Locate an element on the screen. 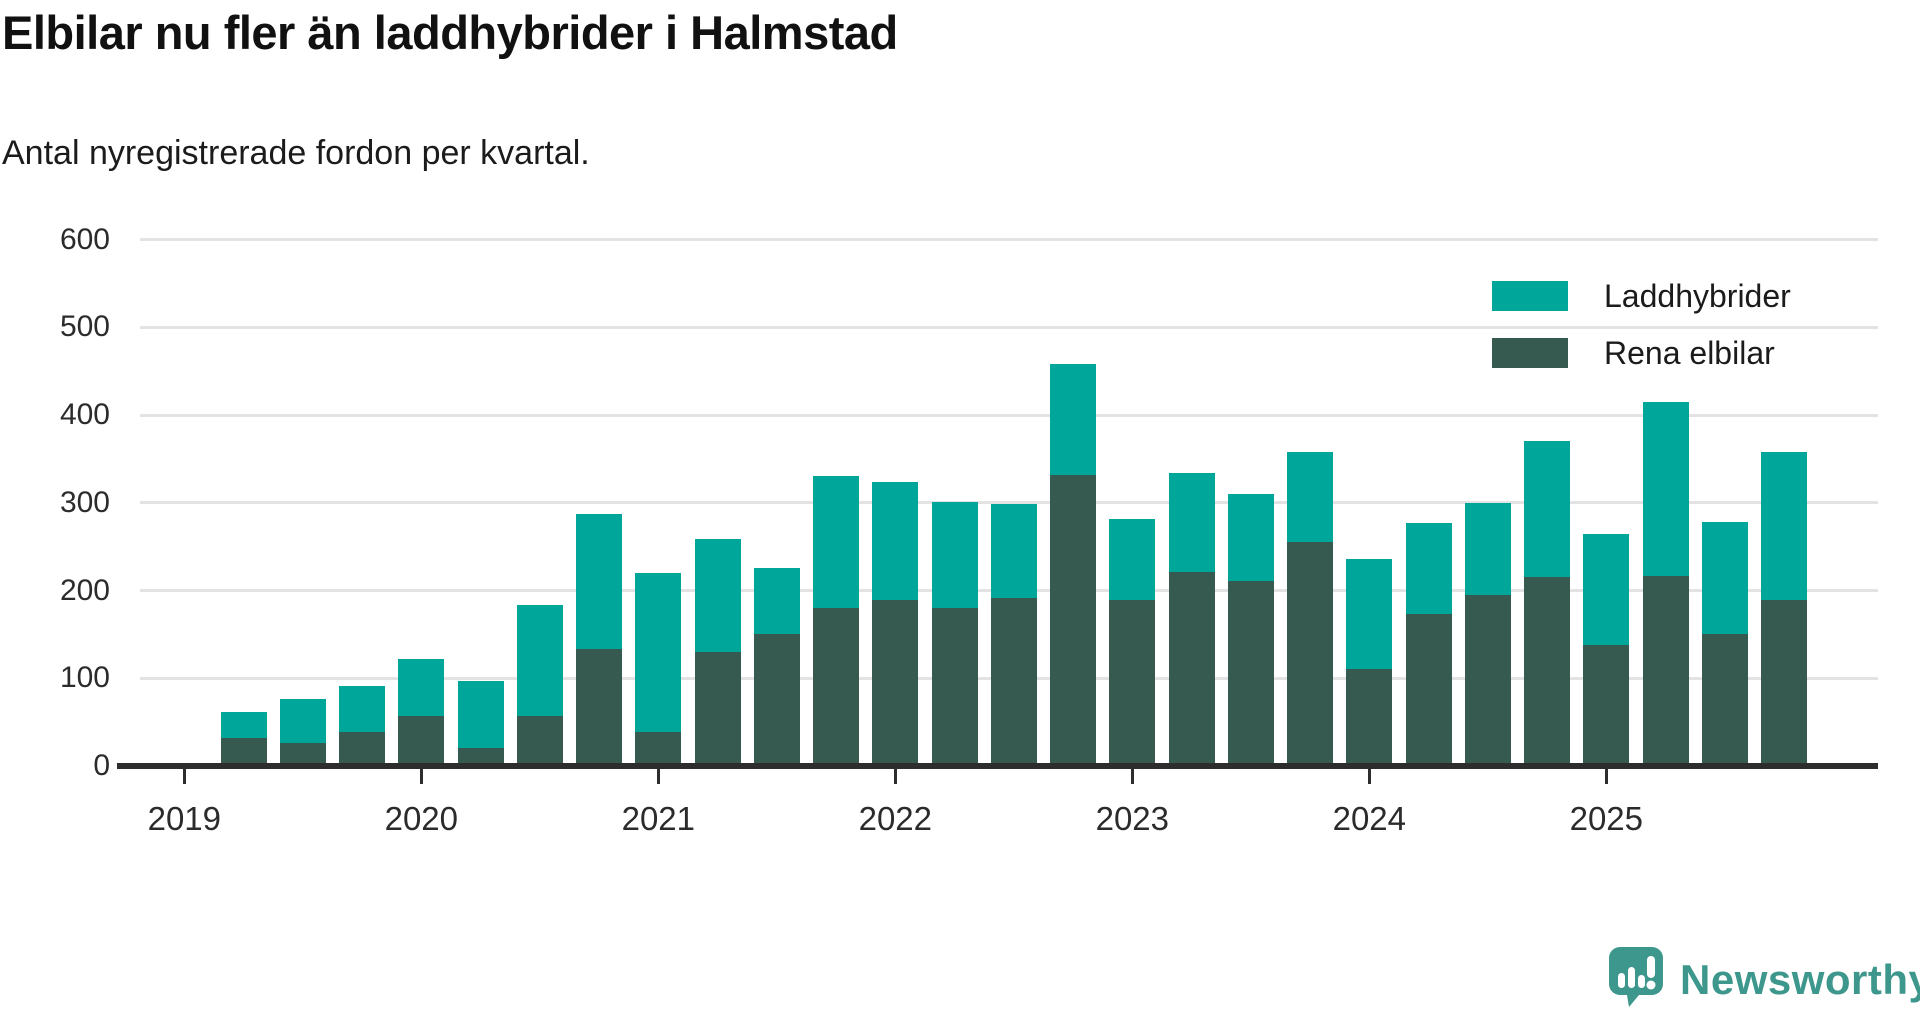 This screenshot has width=1920, height=1013. laddhybrider-swatch-icon is located at coordinates (1530, 296).